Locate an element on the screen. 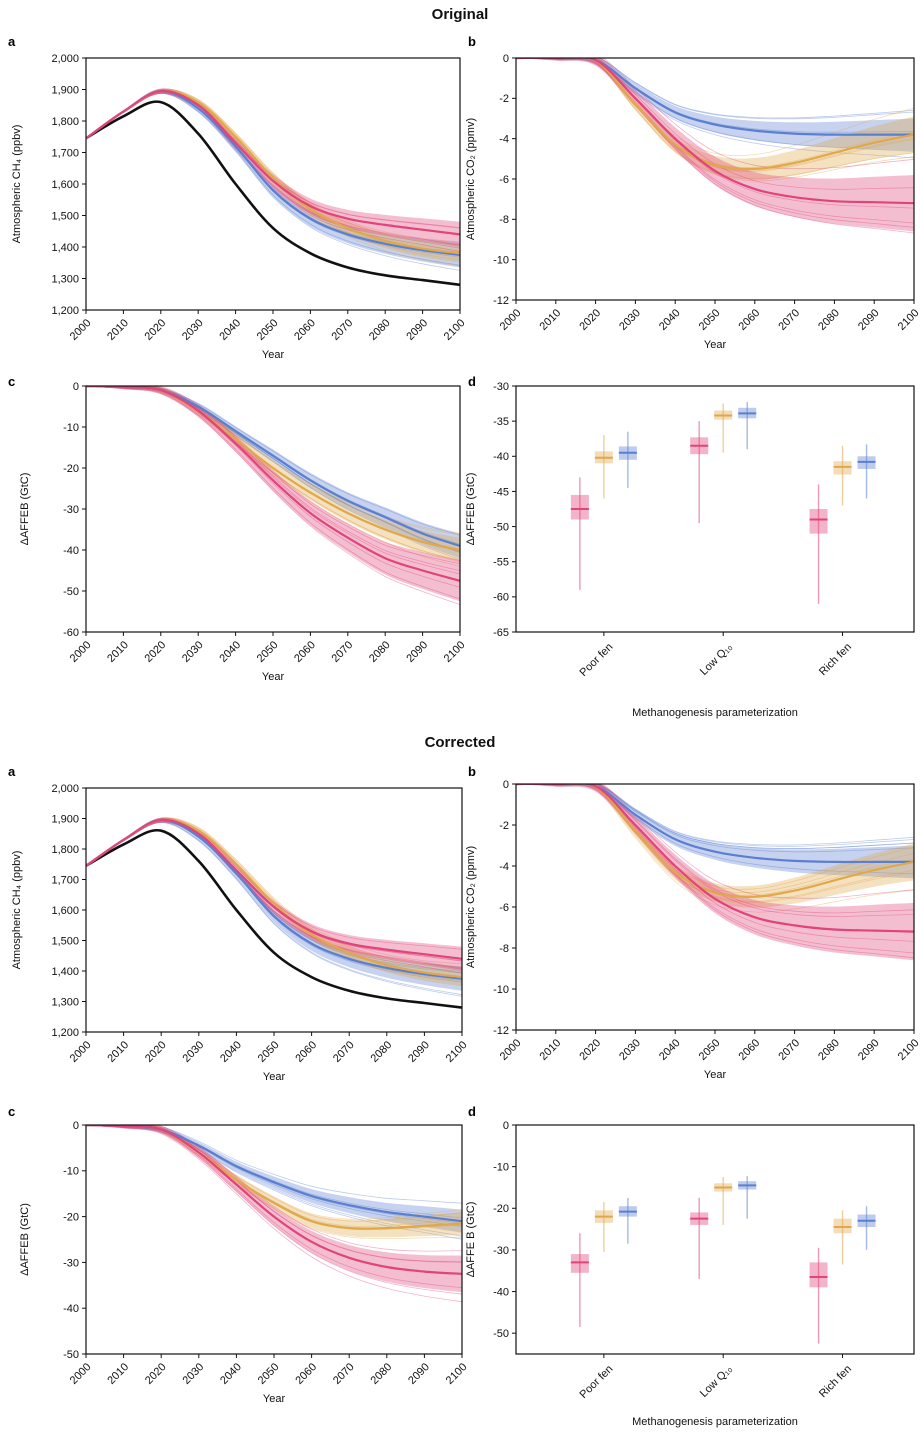  y-axis-label: Atmospheric CO₂ (ppmv) is located at coordinates (471, 907).